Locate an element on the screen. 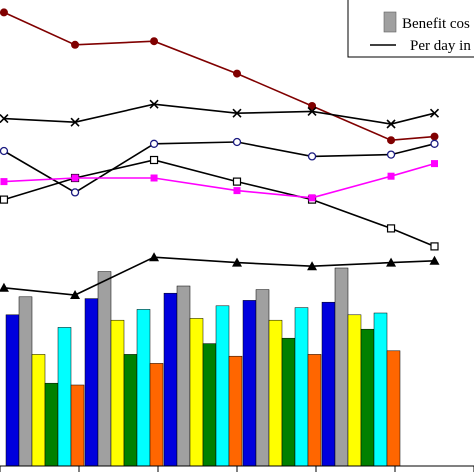 Image resolution: width=474 pixels, height=474 pixels. x-axis is located at coordinates (237, 468).